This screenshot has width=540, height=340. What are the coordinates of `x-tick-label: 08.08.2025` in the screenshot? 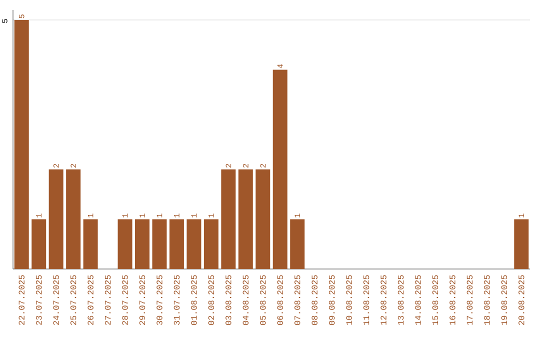 It's located at (315, 300).